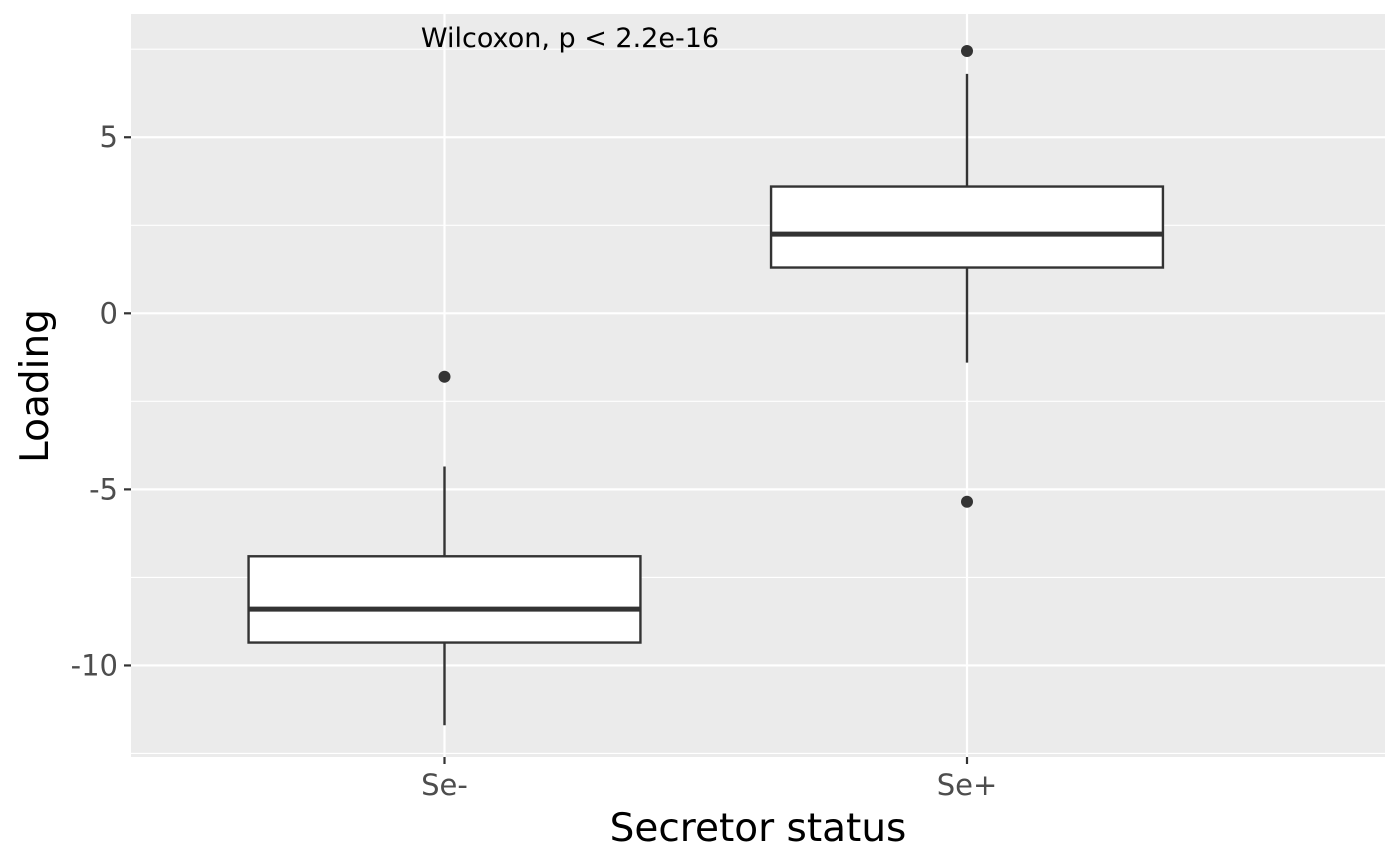  I want to click on significance-annotation: Wilcoxon, p < 2.2e-16, so click(570, 38).